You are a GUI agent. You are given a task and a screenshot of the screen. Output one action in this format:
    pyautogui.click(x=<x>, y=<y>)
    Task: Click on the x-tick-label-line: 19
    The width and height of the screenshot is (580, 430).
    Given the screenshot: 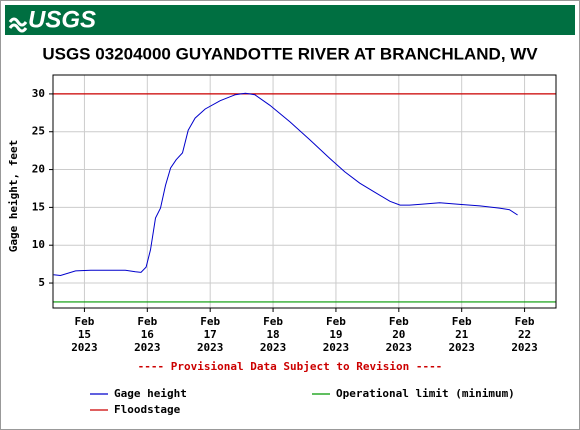 What is the action you would take?
    pyautogui.click(x=335, y=334)
    